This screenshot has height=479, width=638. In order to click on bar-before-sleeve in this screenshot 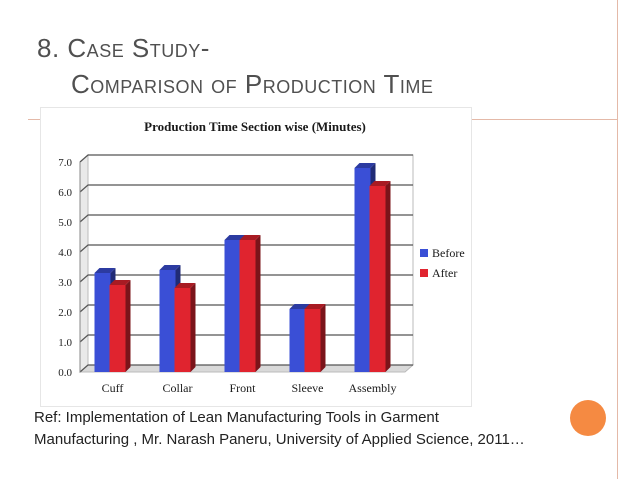, I will do `click(297, 340)`.